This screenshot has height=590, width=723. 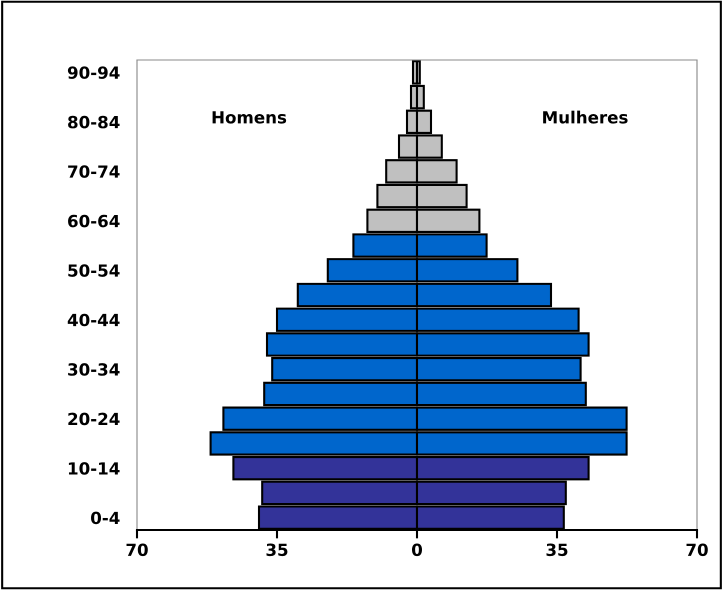 I want to click on annotation: Homens, so click(x=249, y=117).